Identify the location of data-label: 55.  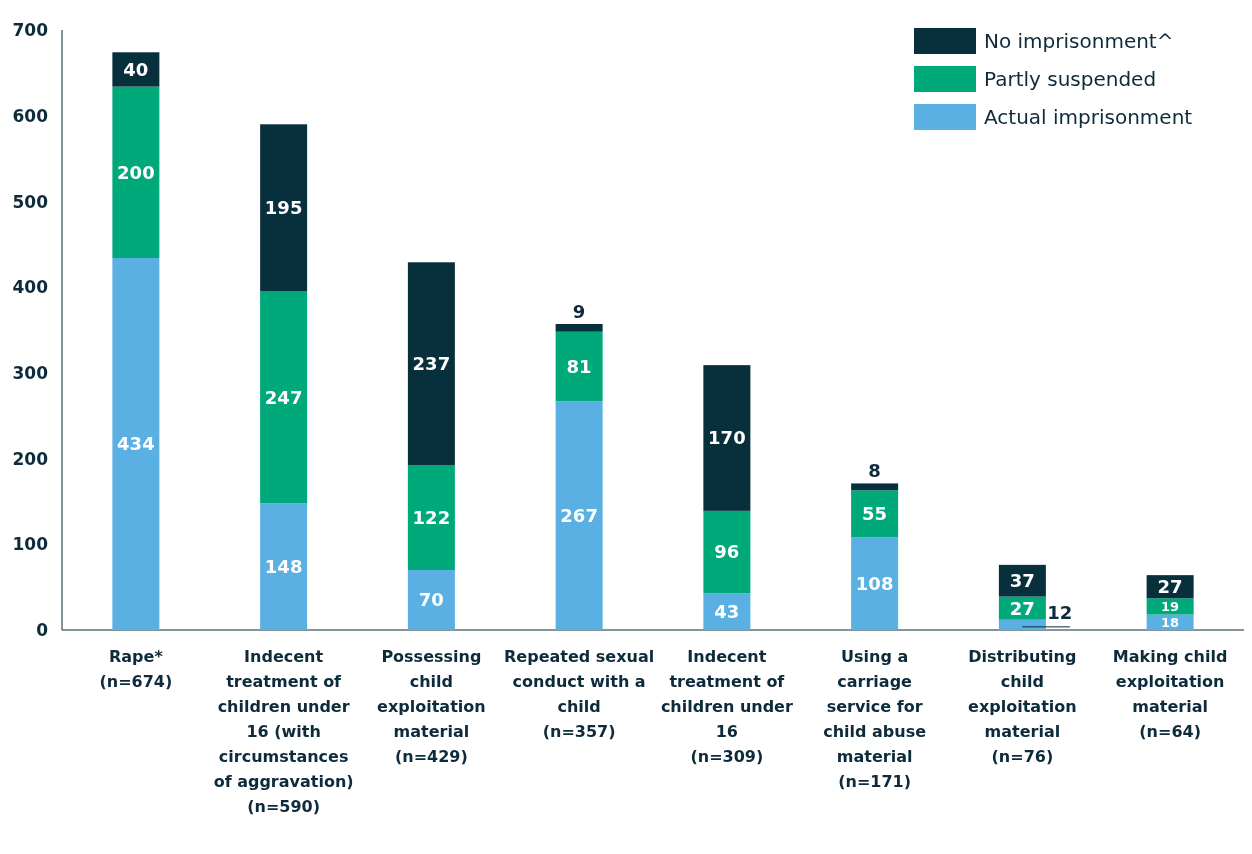
(875, 514).